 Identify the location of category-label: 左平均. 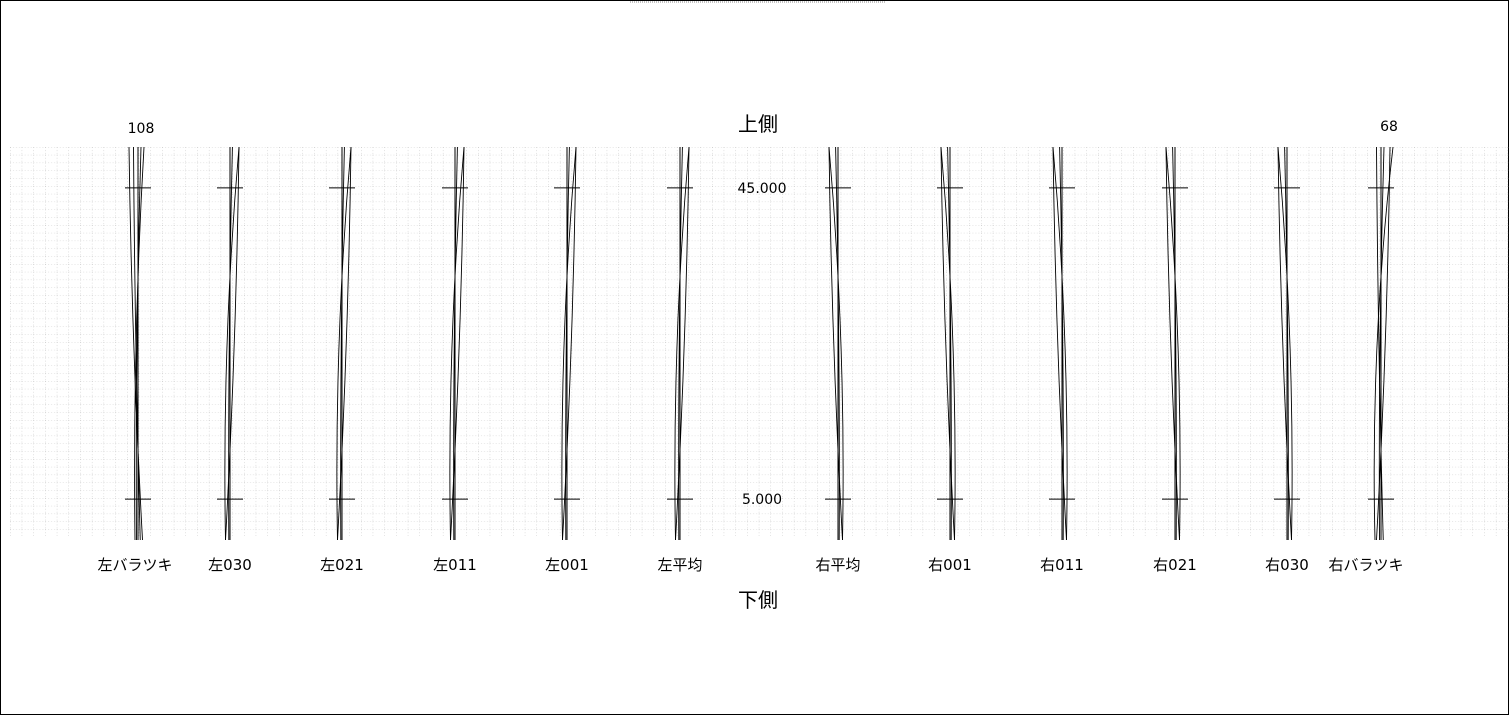
(679, 565).